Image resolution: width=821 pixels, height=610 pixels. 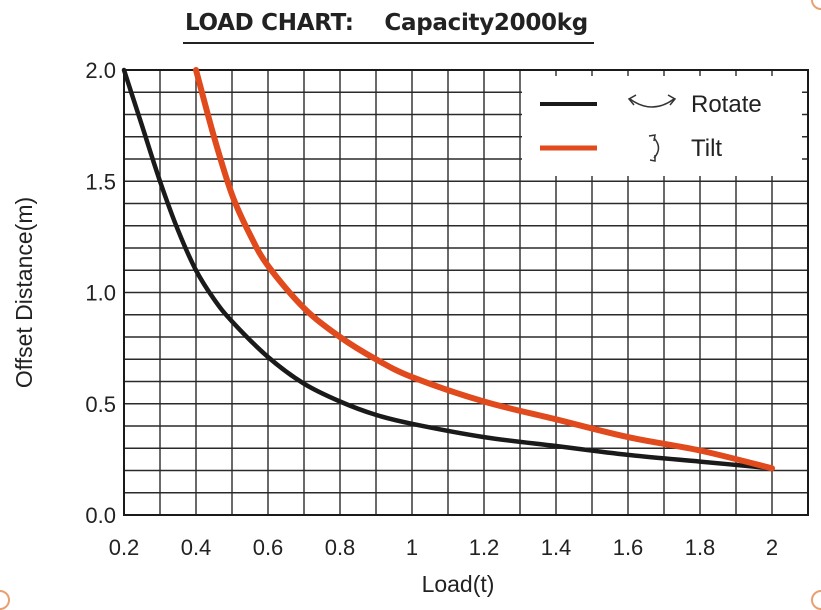 I want to click on y-tick-label: 0.5, so click(x=100, y=404).